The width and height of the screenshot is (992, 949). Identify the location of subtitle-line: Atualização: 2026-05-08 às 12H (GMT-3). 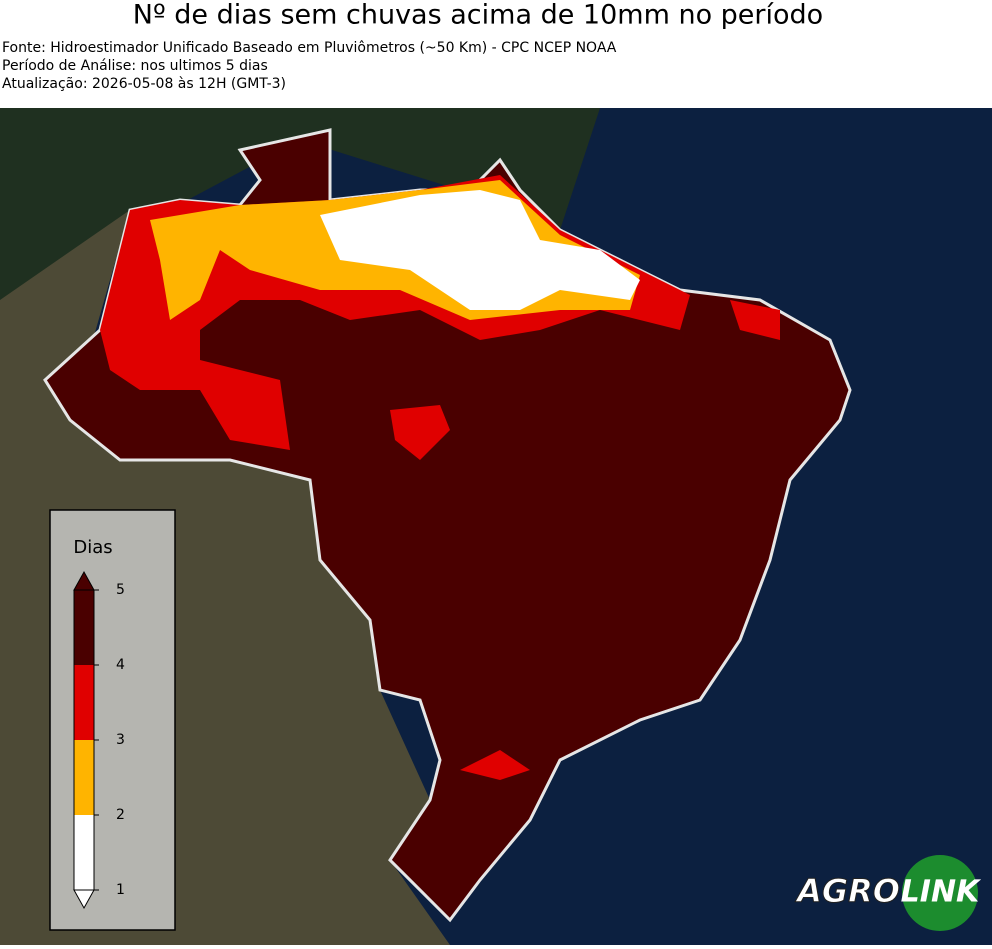
(144, 84).